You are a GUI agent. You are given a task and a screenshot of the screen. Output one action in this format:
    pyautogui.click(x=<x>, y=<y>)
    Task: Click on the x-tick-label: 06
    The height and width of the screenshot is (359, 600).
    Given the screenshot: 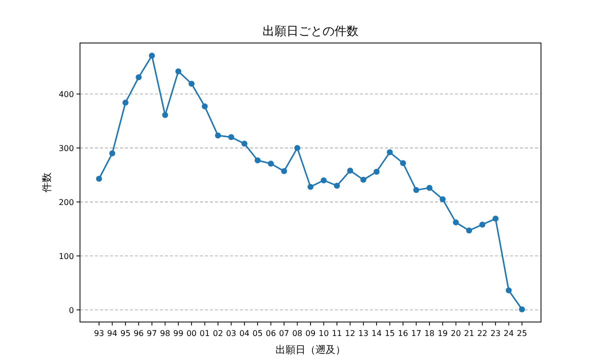 What is the action you would take?
    pyautogui.click(x=271, y=333)
    